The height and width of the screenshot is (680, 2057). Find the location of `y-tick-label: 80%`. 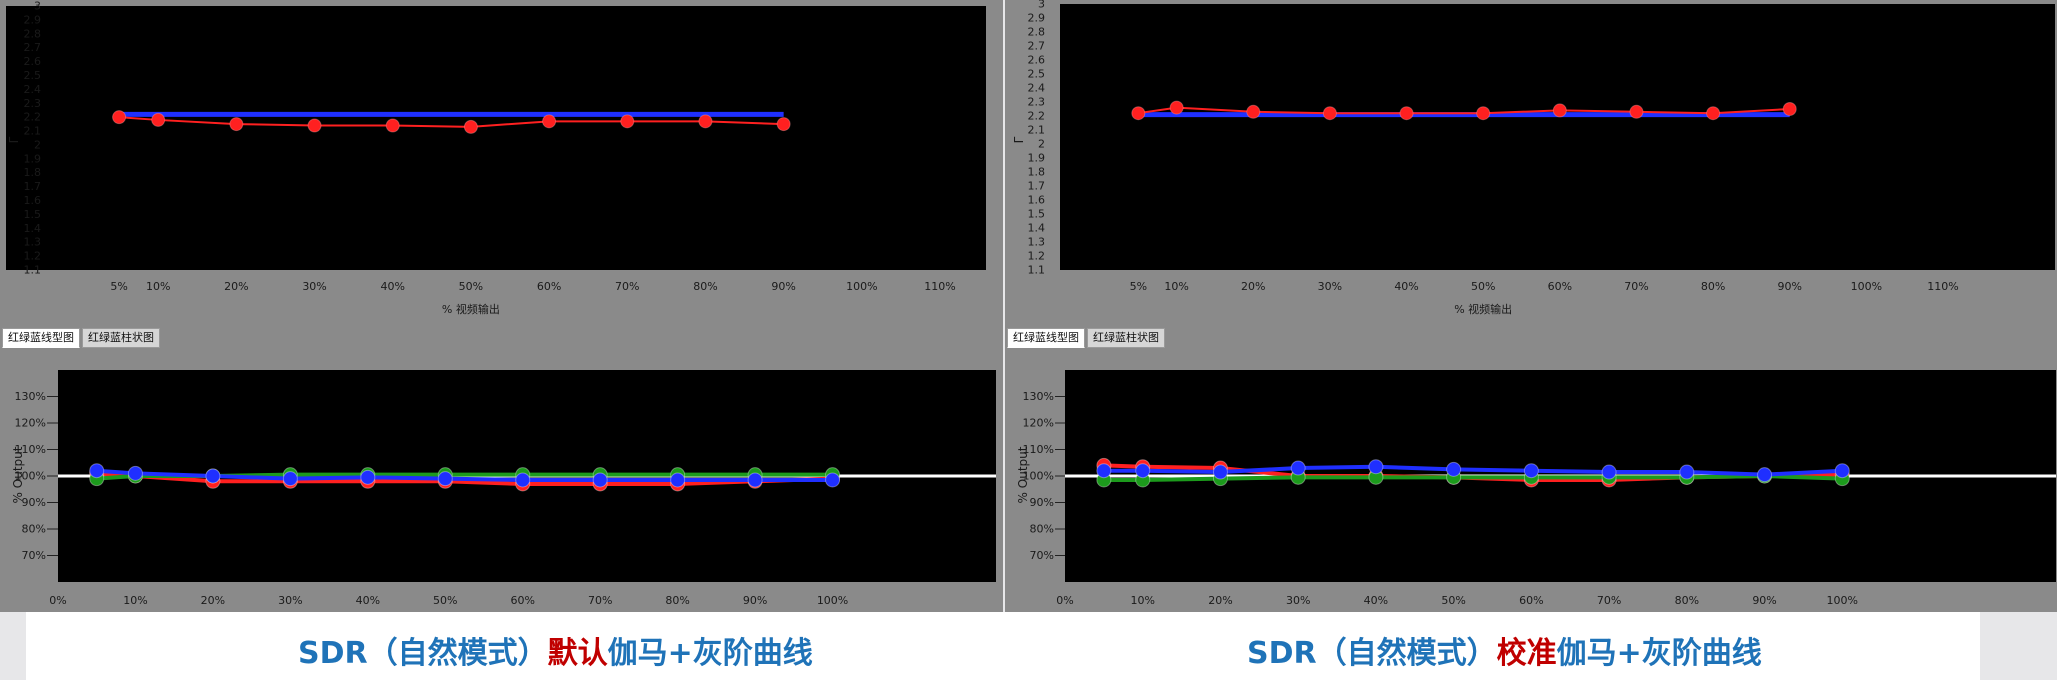

y-tick-label: 80% is located at coordinates (34, 529).